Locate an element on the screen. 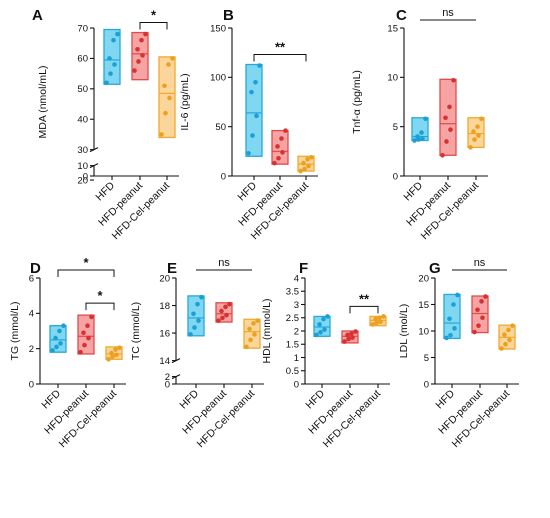 This screenshot has height=518, width=550. box-HFD-Cel-peanut is located at coordinates (476, 133).